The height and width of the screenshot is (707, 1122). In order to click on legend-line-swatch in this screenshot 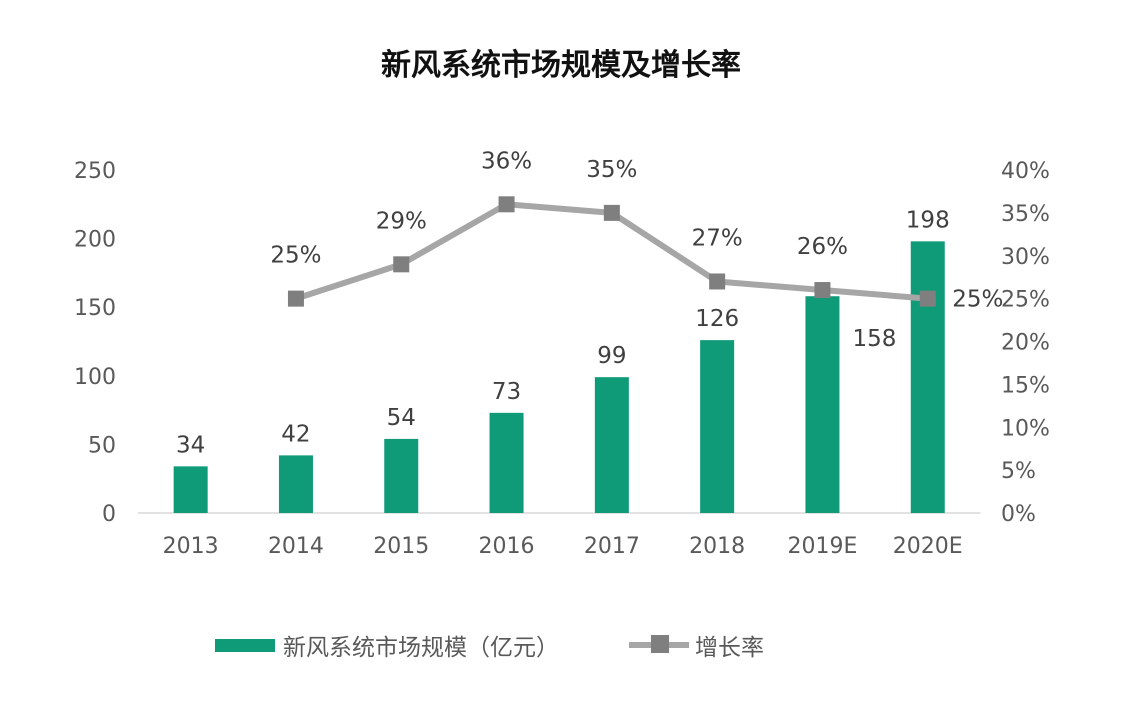, I will do `click(659, 644)`.